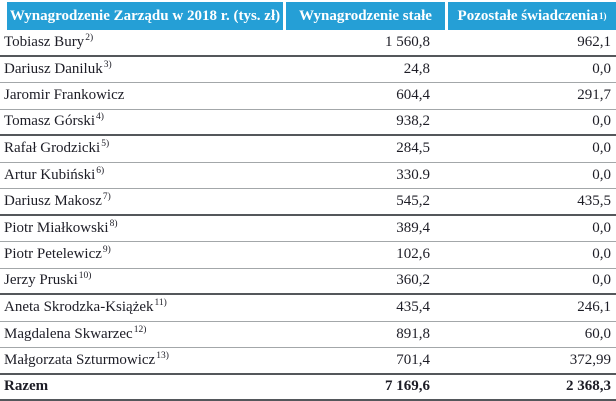 The height and width of the screenshot is (401, 616). What do you see at coordinates (308, 176) in the screenshot?
I see `table-row: Artur Kubiński6) 330.9 0,0` at bounding box center [308, 176].